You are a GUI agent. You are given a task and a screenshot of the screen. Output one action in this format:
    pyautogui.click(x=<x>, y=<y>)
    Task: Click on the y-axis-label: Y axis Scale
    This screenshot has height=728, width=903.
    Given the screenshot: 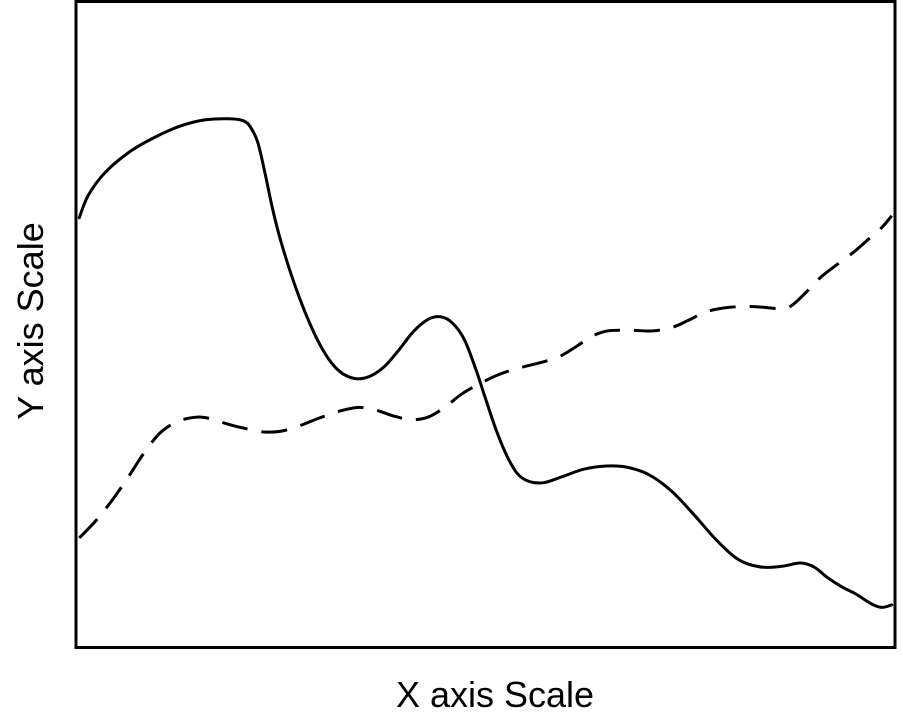 What is the action you would take?
    pyautogui.click(x=30, y=320)
    